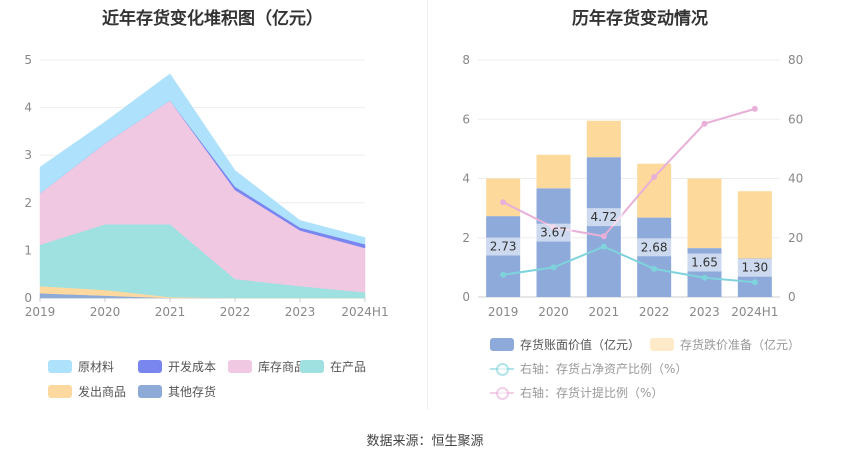  I want to click on legend-label: 在产品, so click(348, 367).